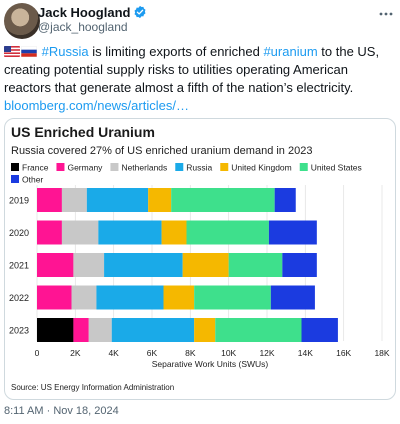  What do you see at coordinates (19, 233) in the screenshot?
I see `y-tick-label: 2020` at bounding box center [19, 233].